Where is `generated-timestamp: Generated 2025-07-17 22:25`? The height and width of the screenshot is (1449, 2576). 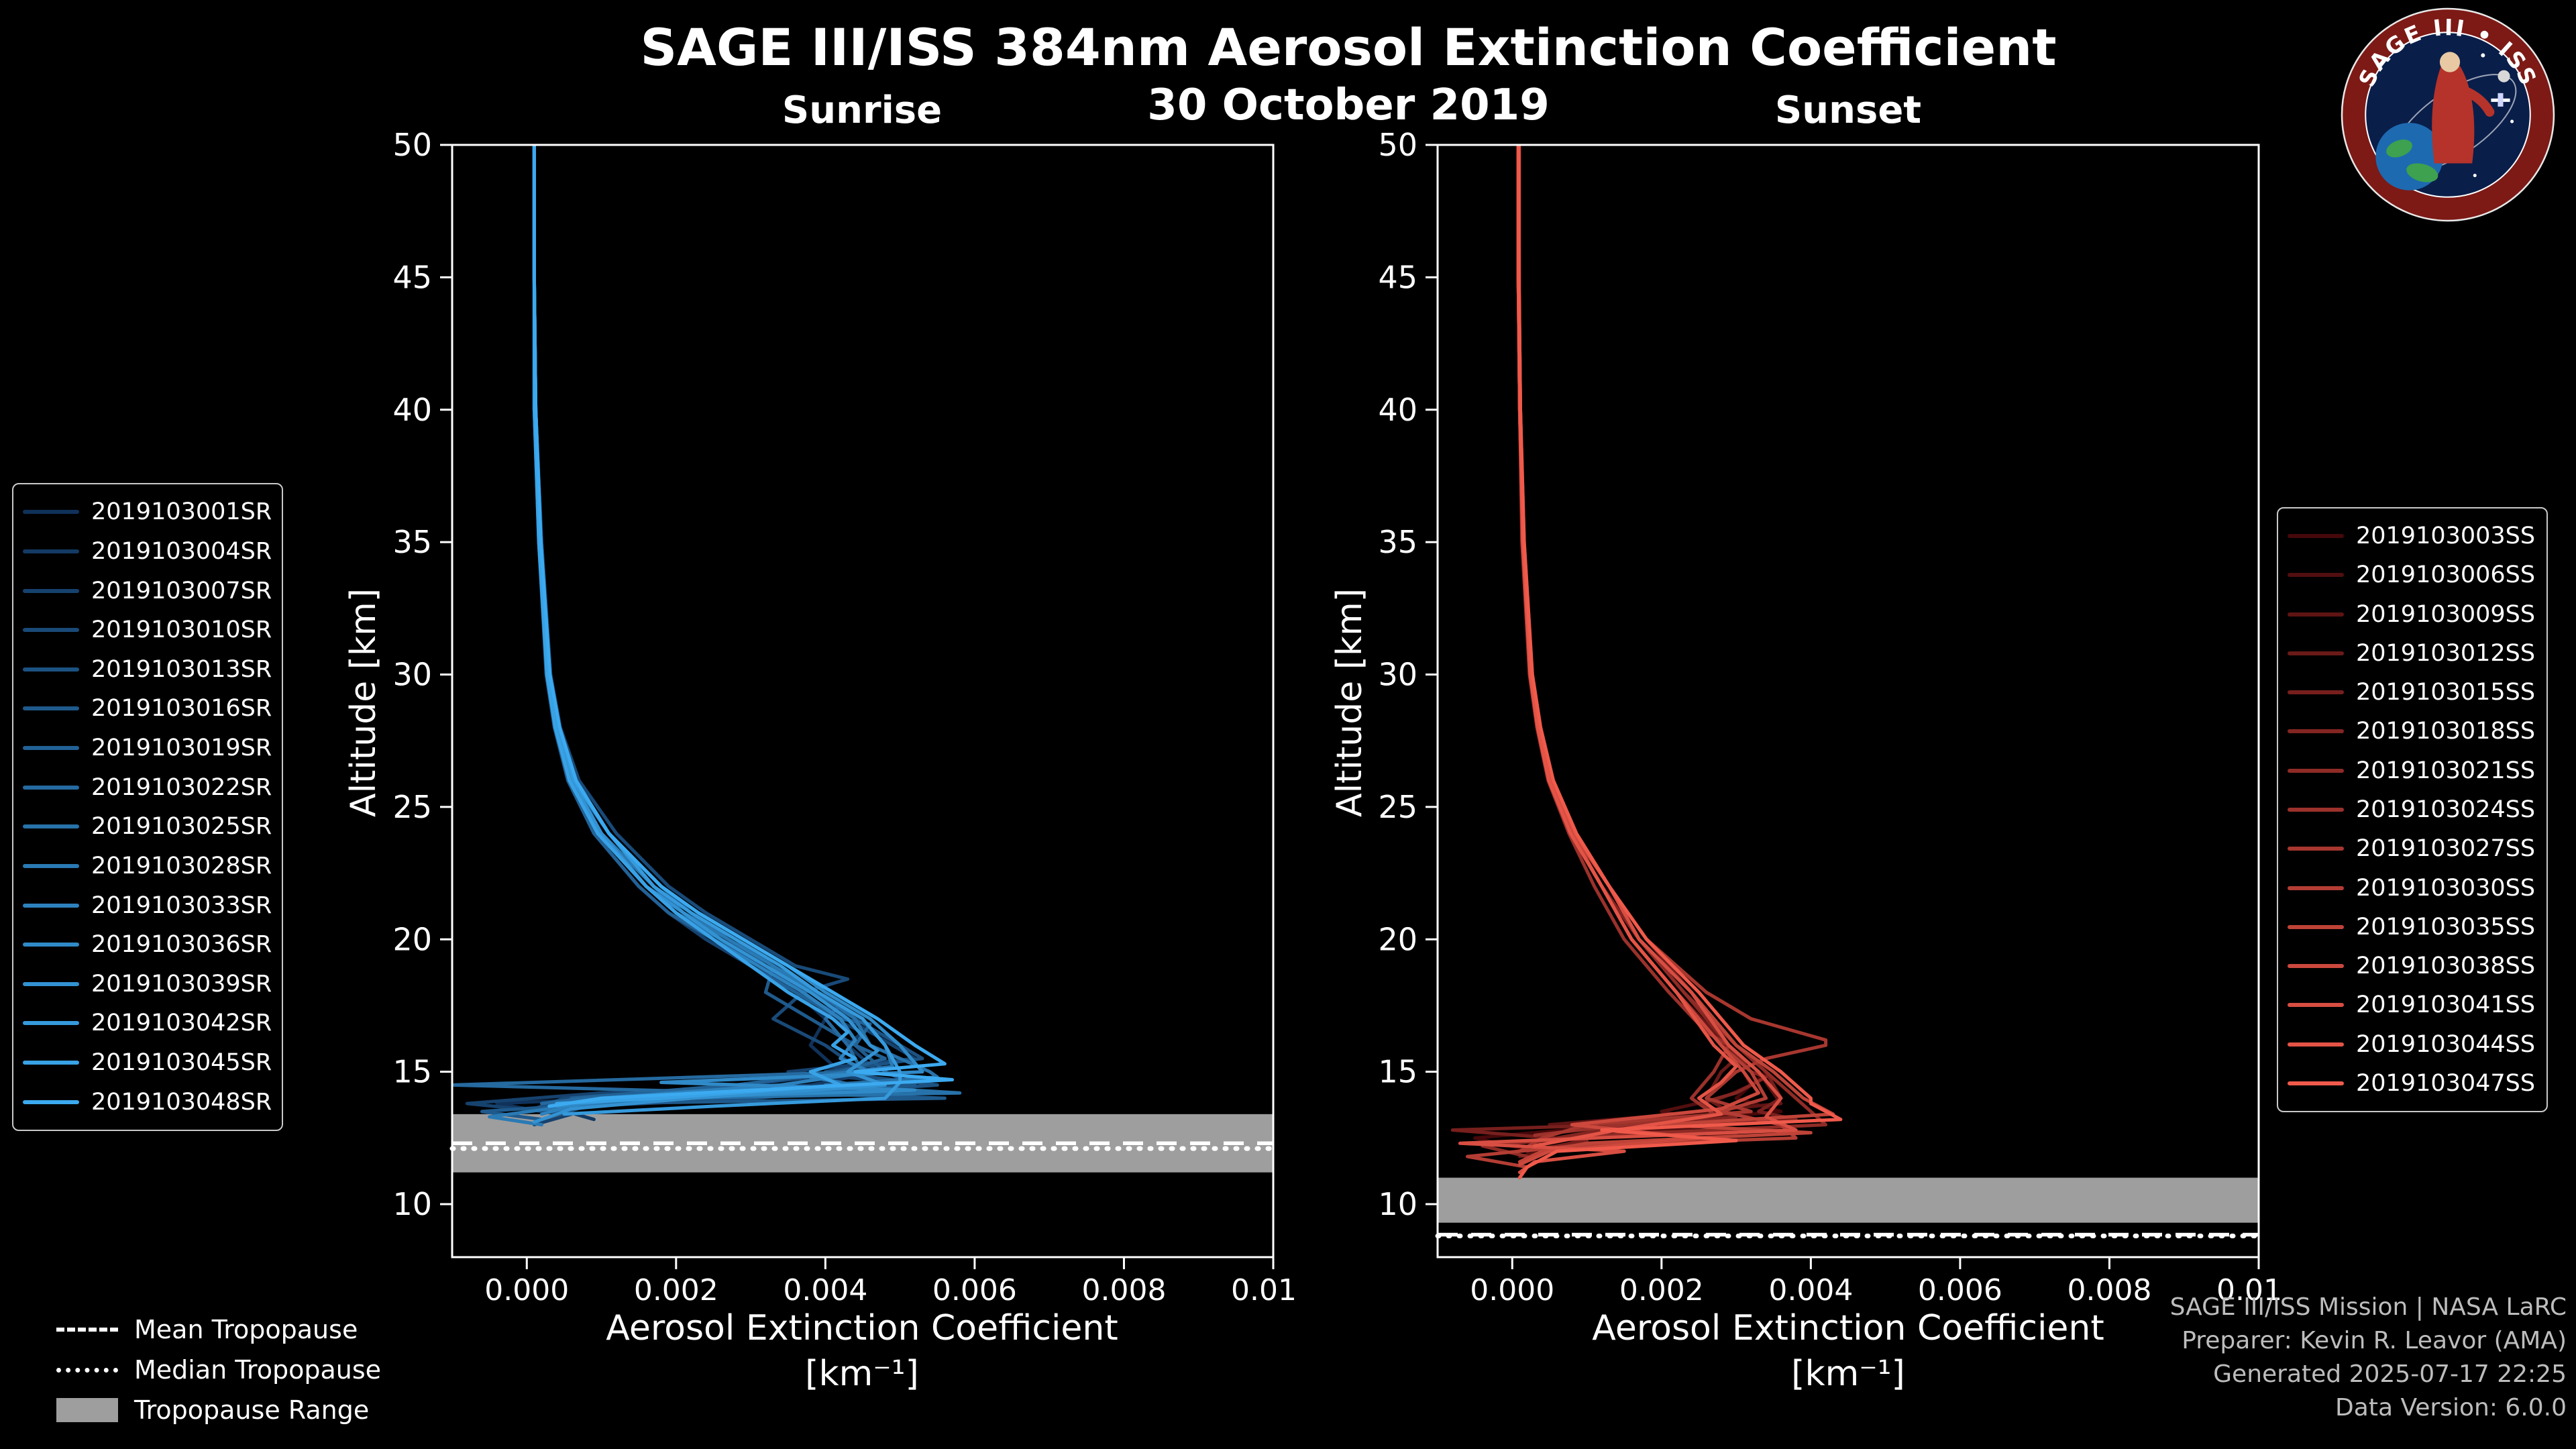 generated-timestamp: Generated 2025-07-17 22:25 is located at coordinates (2390, 1374).